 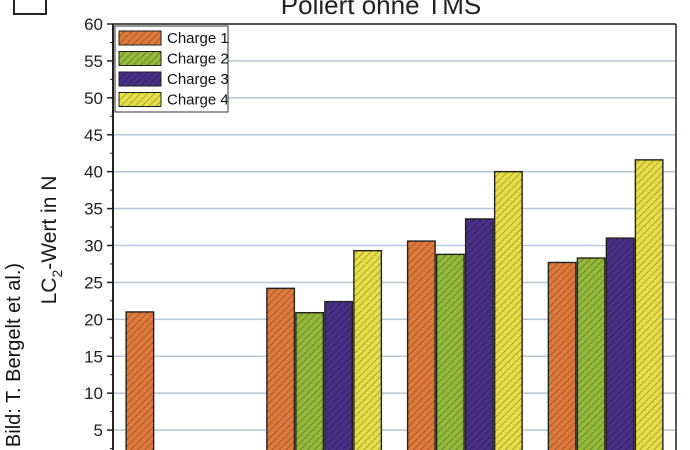 I want to click on y-tick-label: 35, so click(x=93, y=209).